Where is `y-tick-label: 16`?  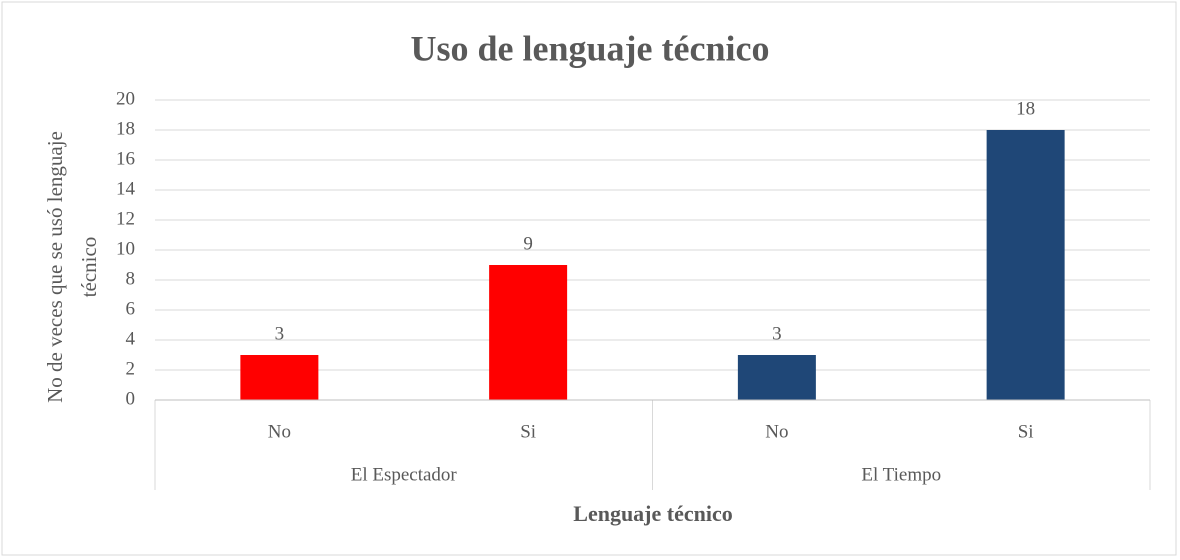 y-tick-label: 16 is located at coordinates (125, 158).